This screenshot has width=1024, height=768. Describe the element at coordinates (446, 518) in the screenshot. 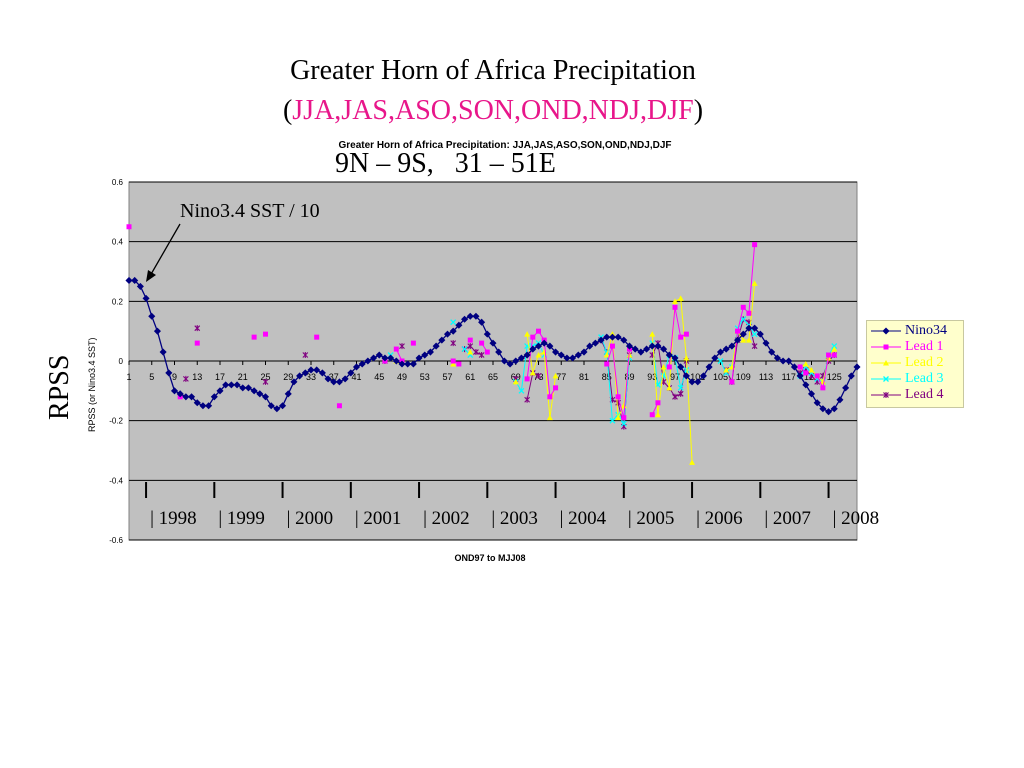

I see `year-label: | 2002` at that location.